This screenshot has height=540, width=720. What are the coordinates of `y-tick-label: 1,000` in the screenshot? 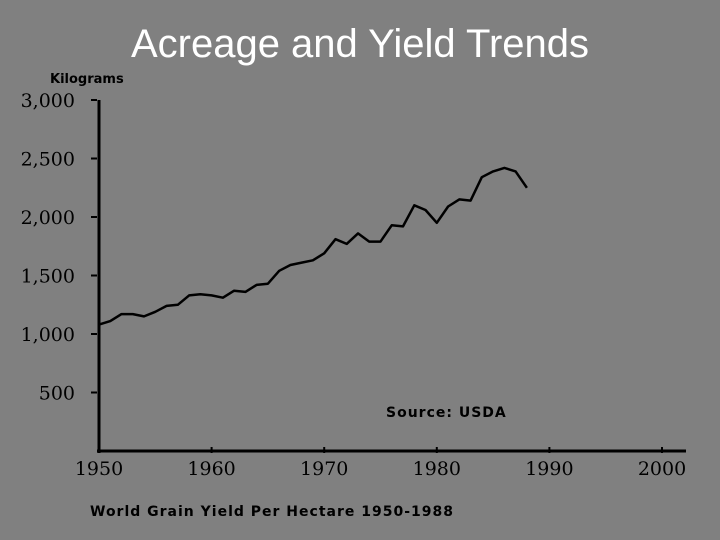 It's located at (48, 335).